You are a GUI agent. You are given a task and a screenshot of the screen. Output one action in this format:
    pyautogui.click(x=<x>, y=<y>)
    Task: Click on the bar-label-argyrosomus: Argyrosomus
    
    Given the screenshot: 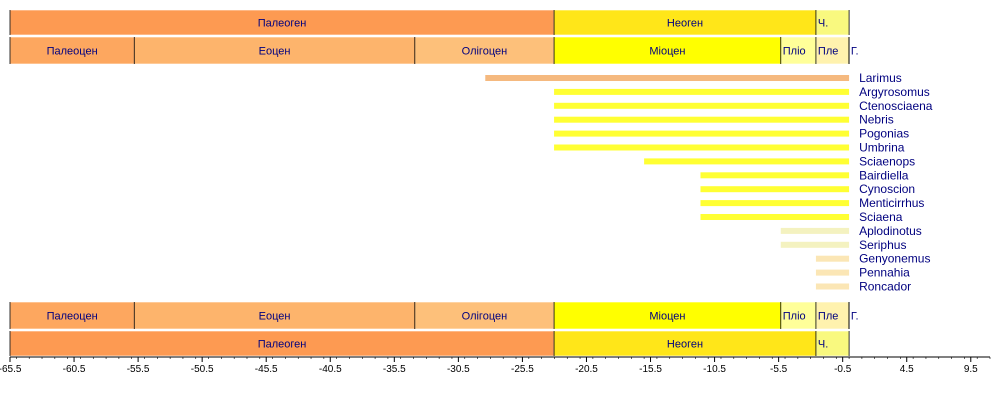 What is the action you would take?
    pyautogui.click(x=894, y=92)
    